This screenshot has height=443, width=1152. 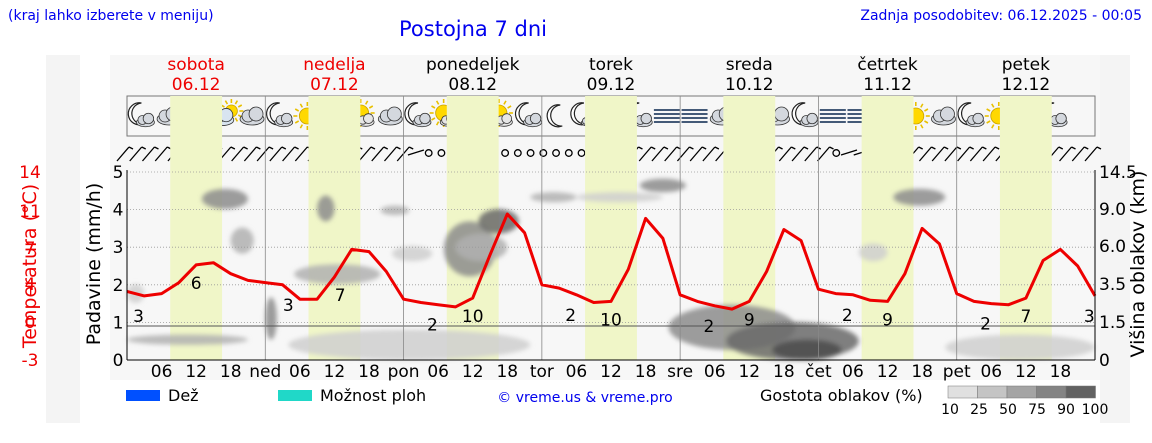 What do you see at coordinates (30, 212) in the screenshot?
I see `temperature-tick: 11` at bounding box center [30, 212].